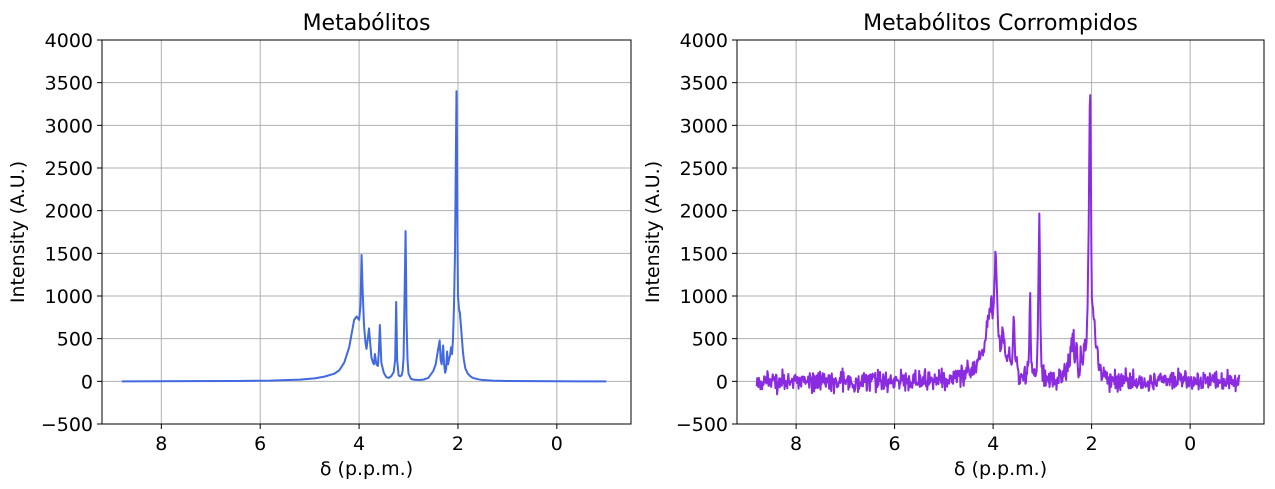 The height and width of the screenshot is (489, 1275). What do you see at coordinates (367, 23) in the screenshot?
I see `chart-title: Metabólitos` at bounding box center [367, 23].